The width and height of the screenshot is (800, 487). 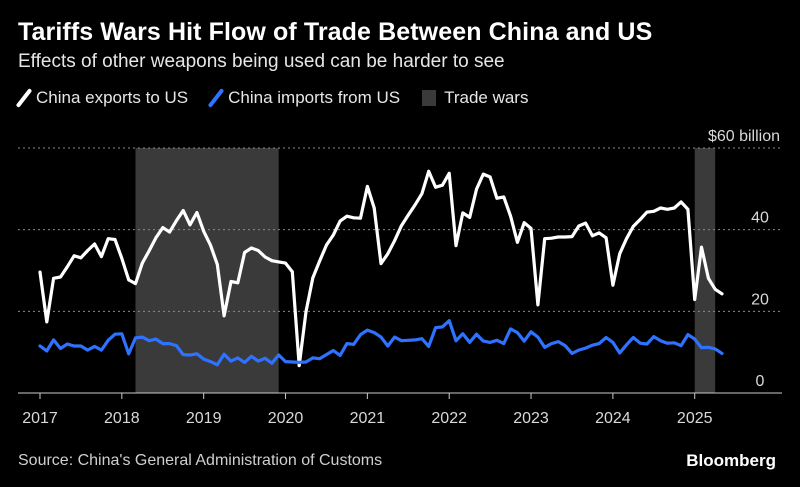 I want to click on x-tick-label-2020: 2020, so click(x=286, y=418).